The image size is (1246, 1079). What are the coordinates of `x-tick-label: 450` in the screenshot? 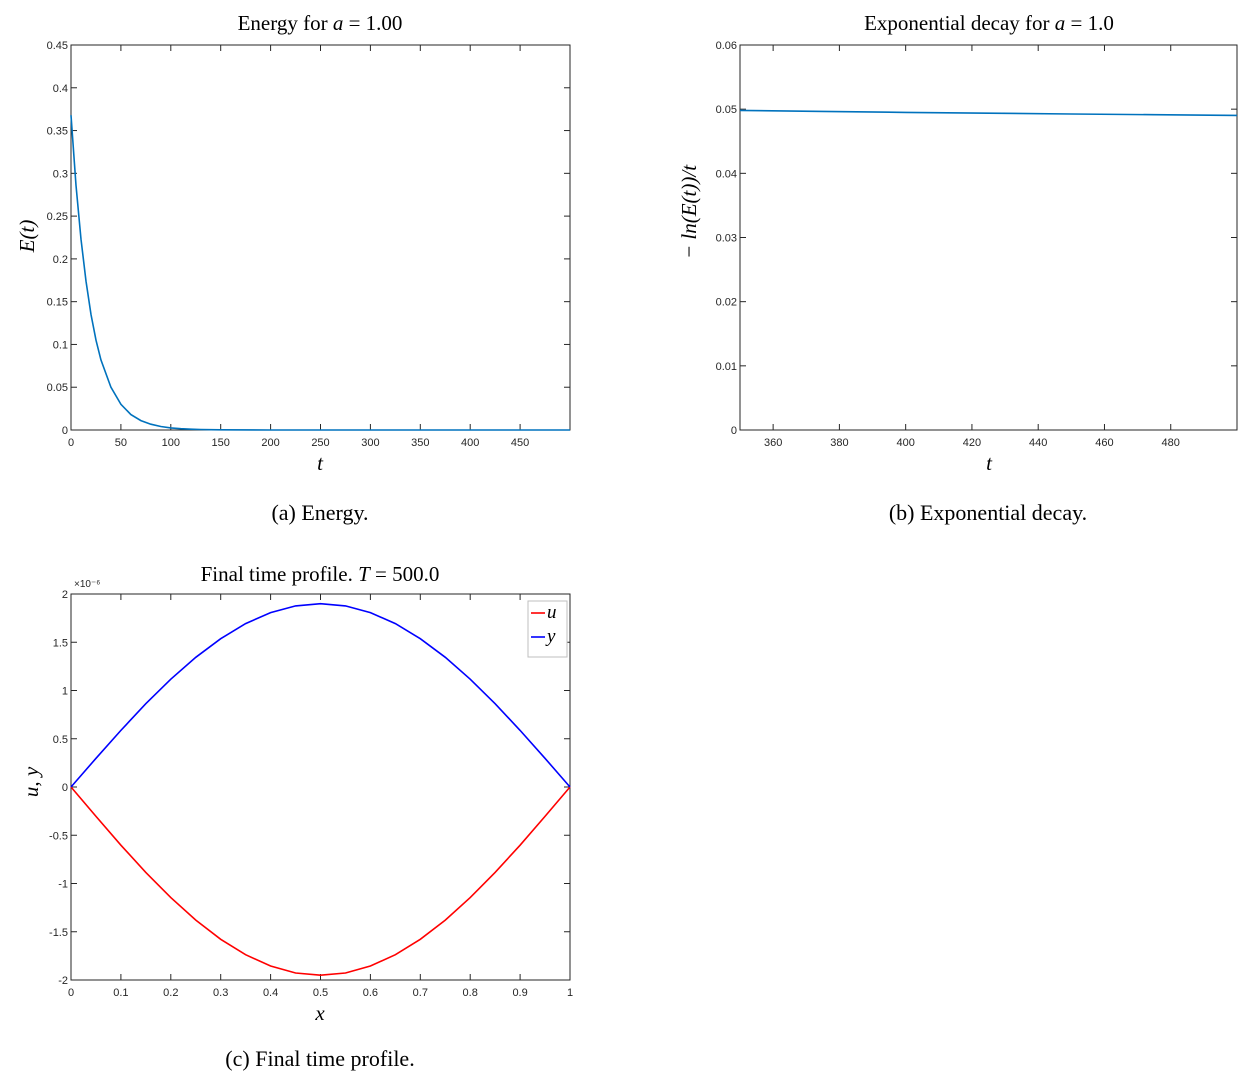 It's located at (520, 443).